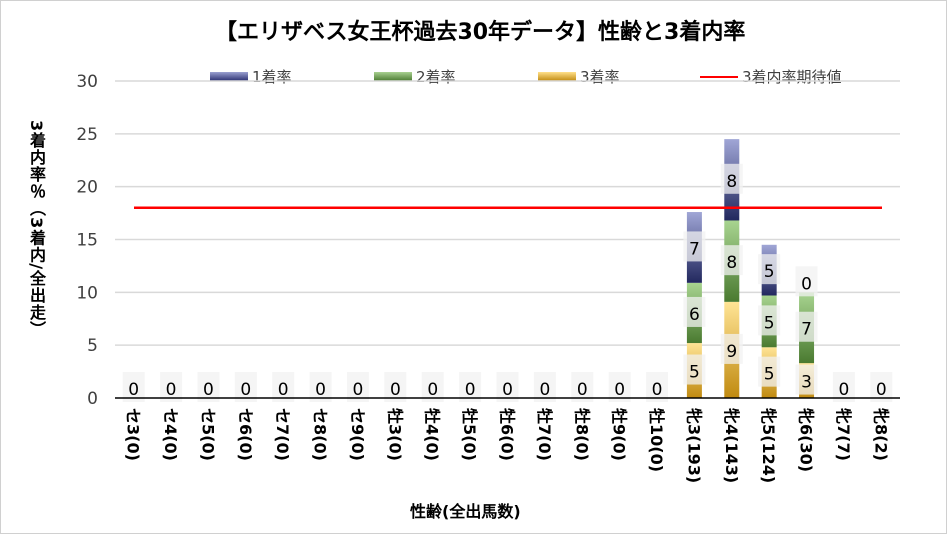 The width and height of the screenshot is (947, 534). What do you see at coordinates (320, 434) in the screenshot?
I see `x-tick-label: セ8(0)` at bounding box center [320, 434].